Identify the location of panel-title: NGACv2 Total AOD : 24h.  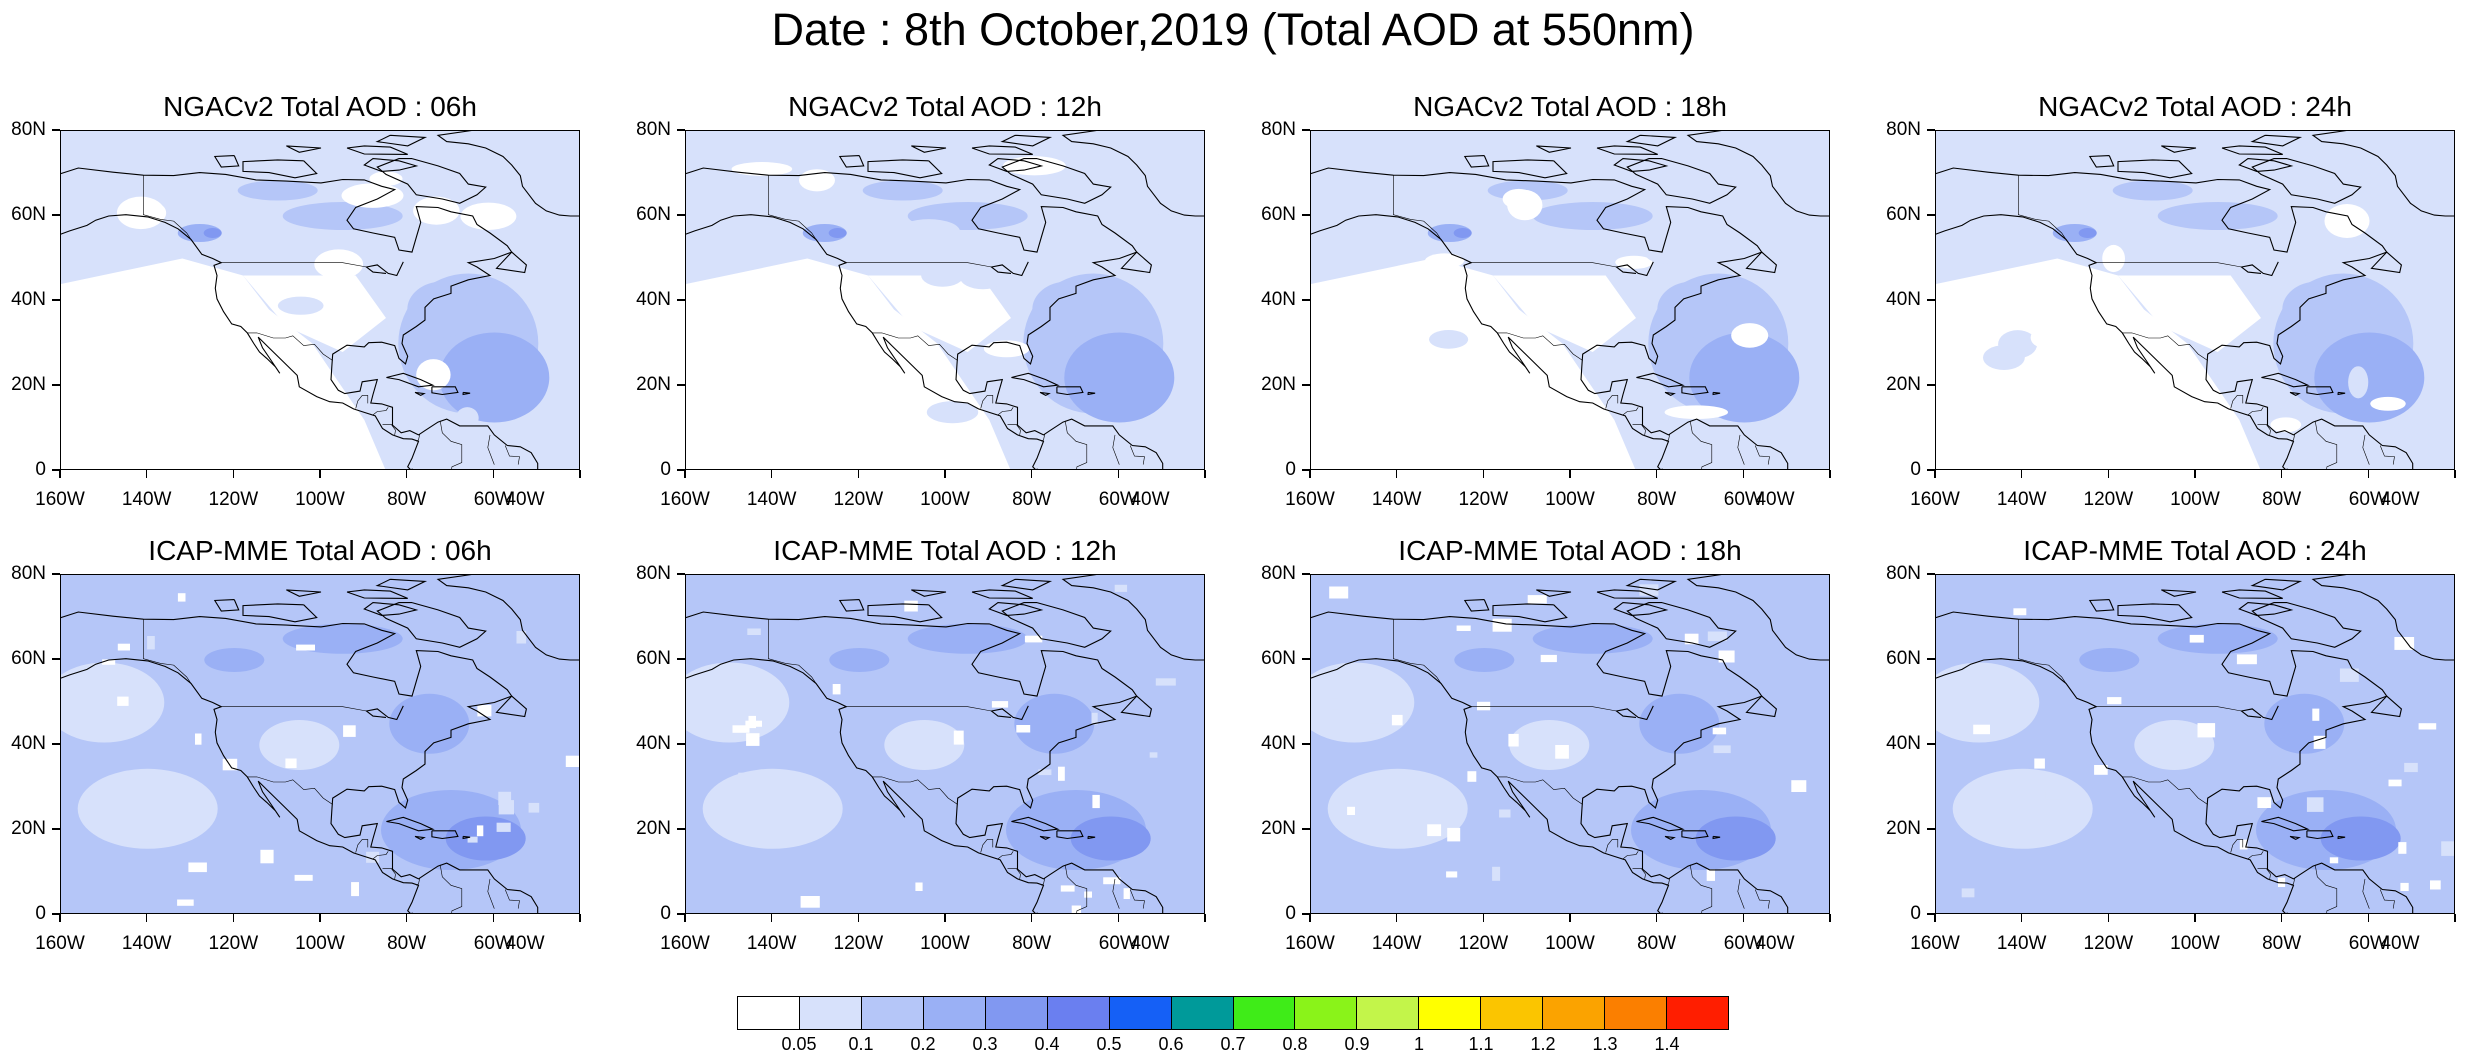
(2195, 106).